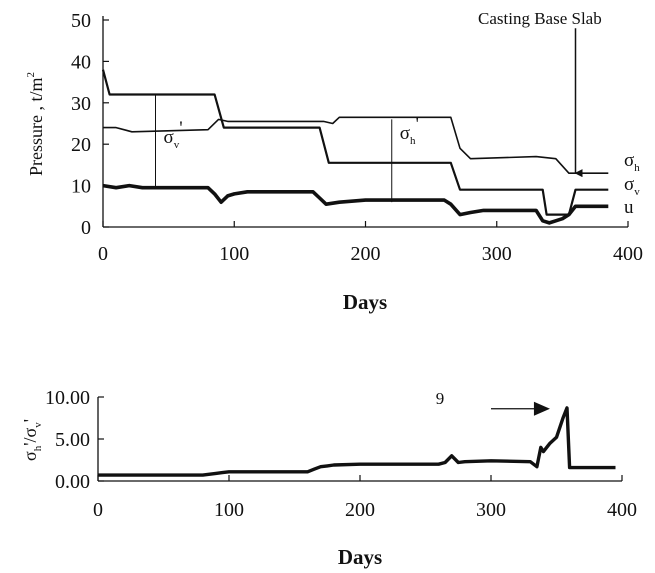 The image size is (655, 573). What do you see at coordinates (234, 254) in the screenshot?
I see `pressure-x-tick-label: 100` at bounding box center [234, 254].